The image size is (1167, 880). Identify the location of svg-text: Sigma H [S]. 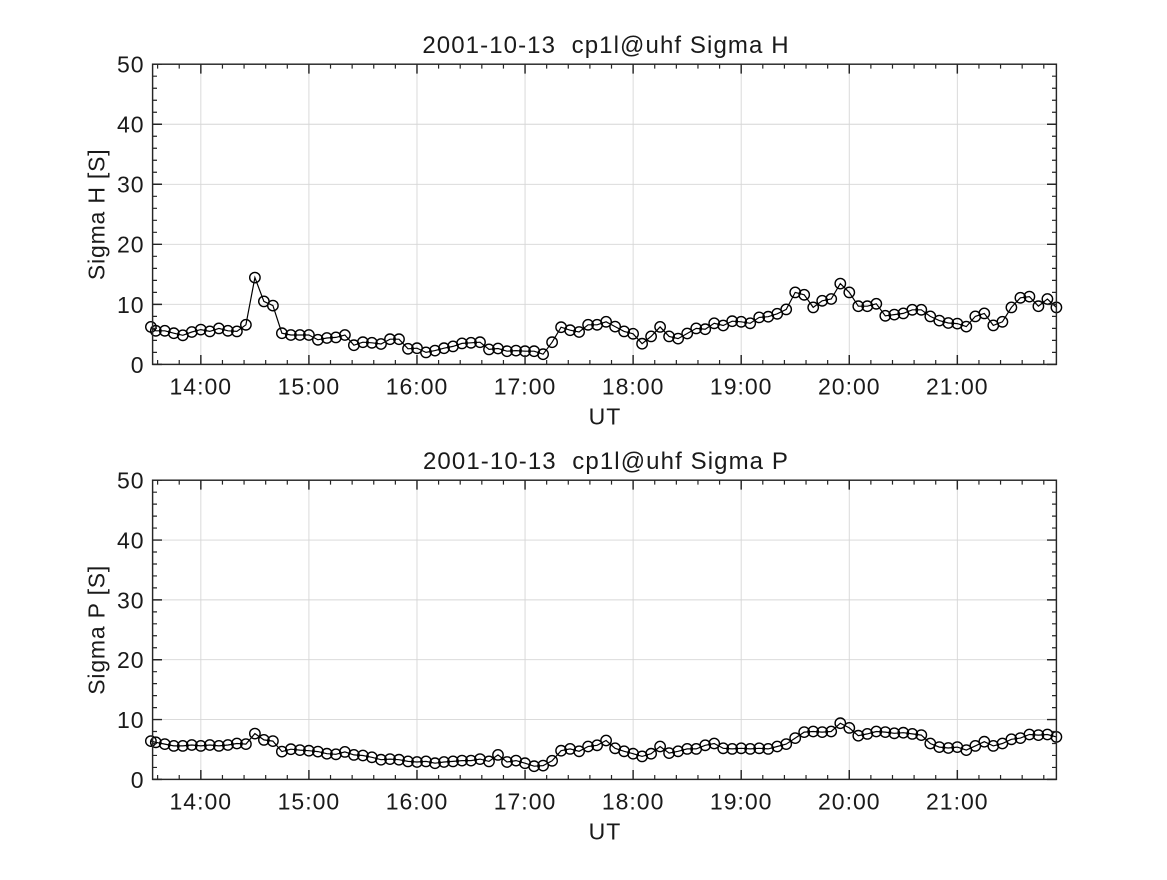
(97, 215).